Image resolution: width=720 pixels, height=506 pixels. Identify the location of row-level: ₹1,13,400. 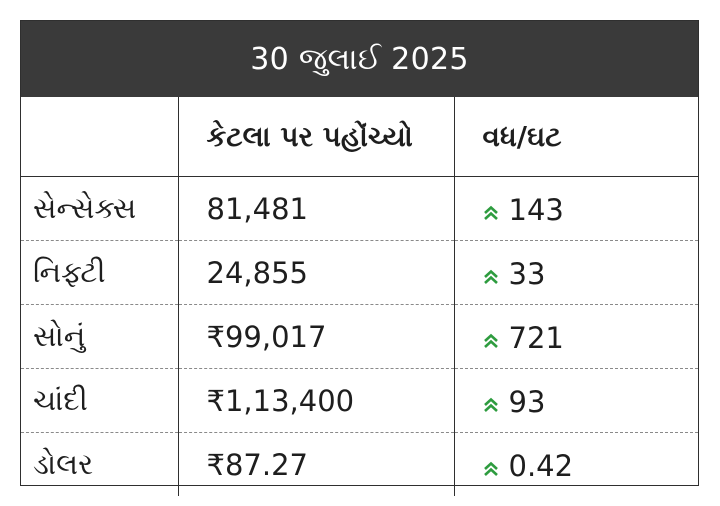
(315, 400).